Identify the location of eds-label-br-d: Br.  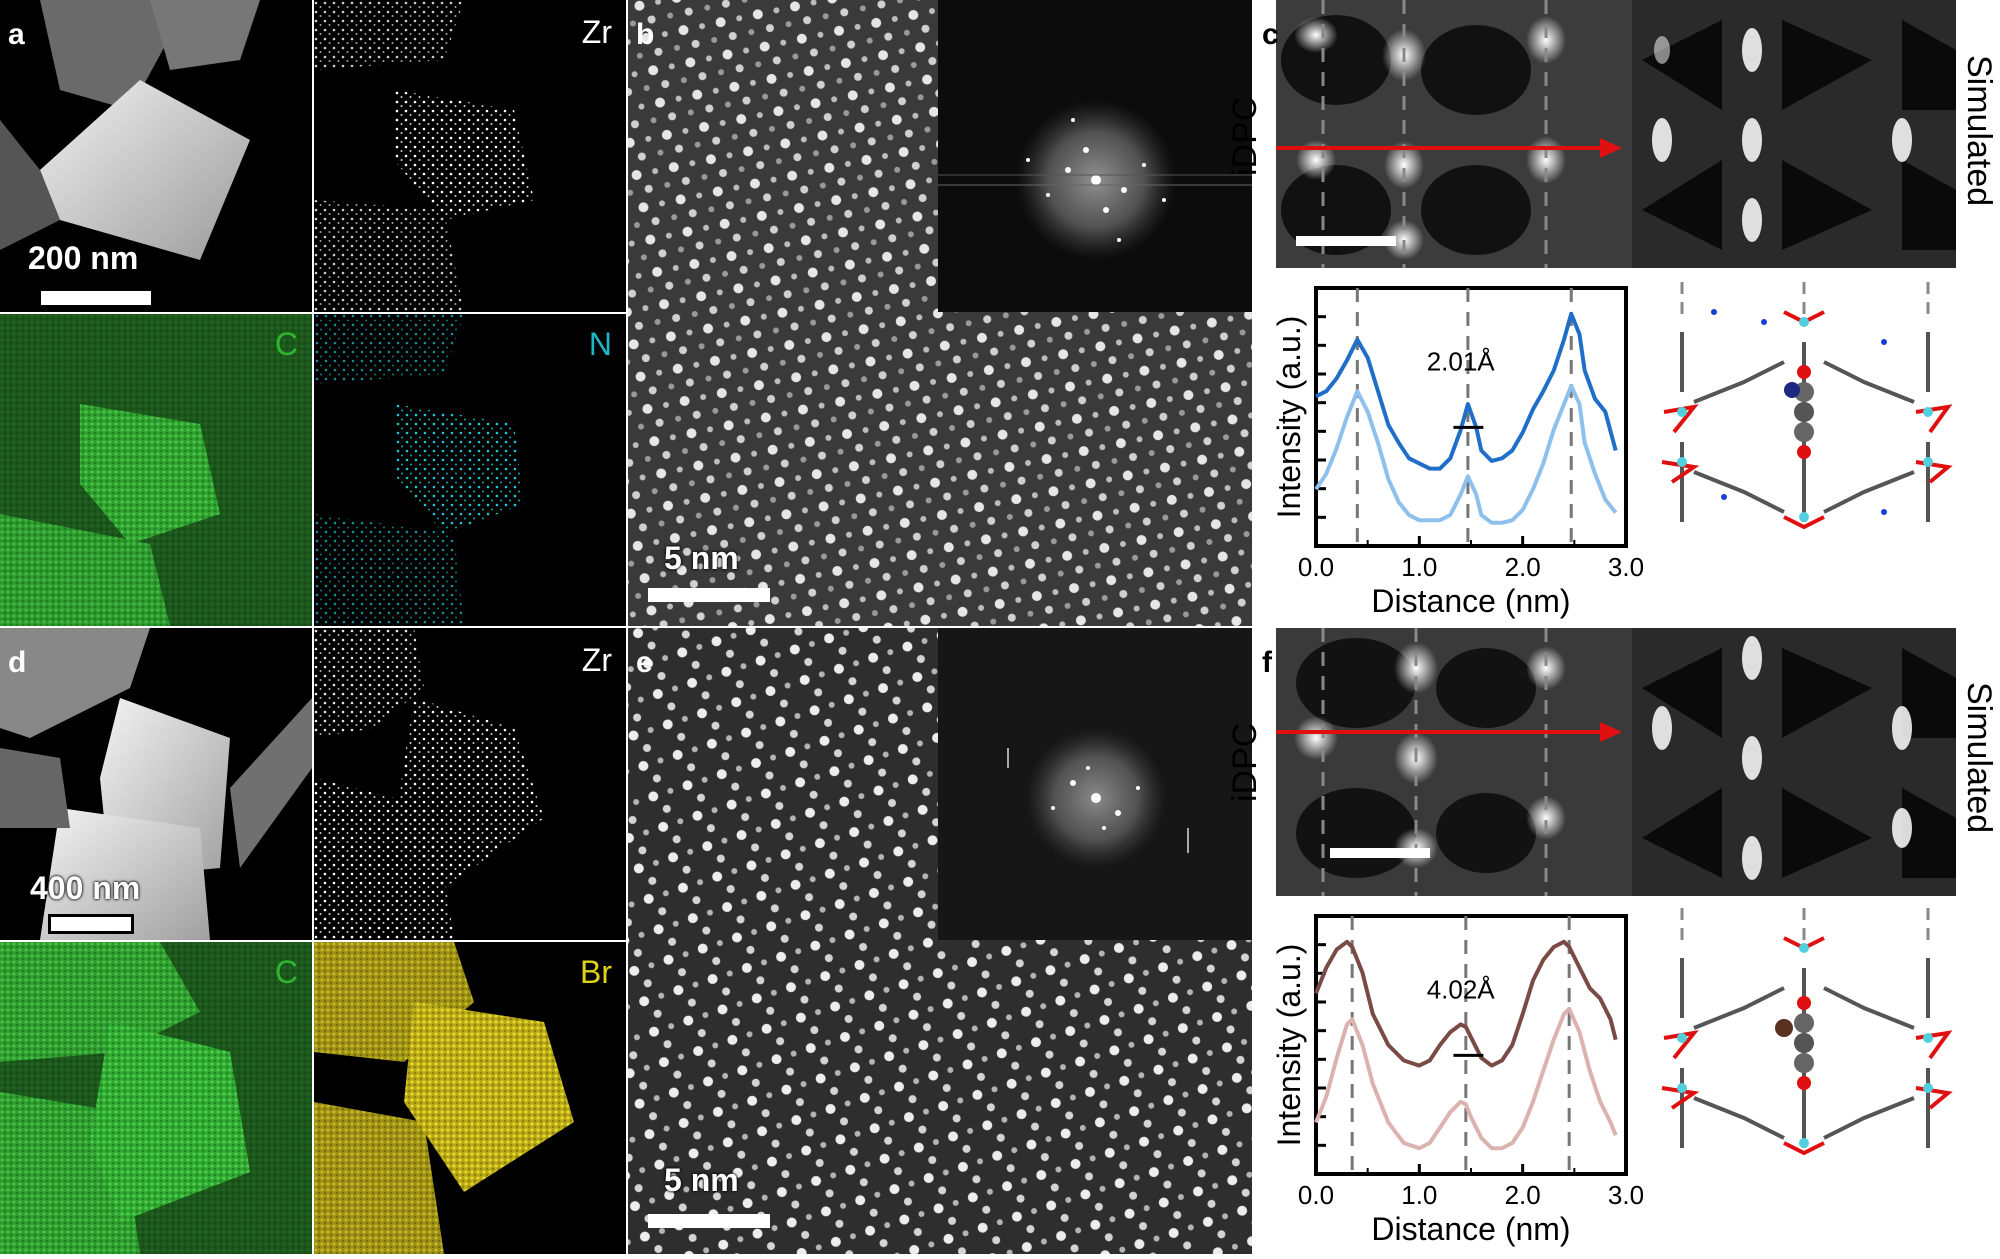
(596, 972).